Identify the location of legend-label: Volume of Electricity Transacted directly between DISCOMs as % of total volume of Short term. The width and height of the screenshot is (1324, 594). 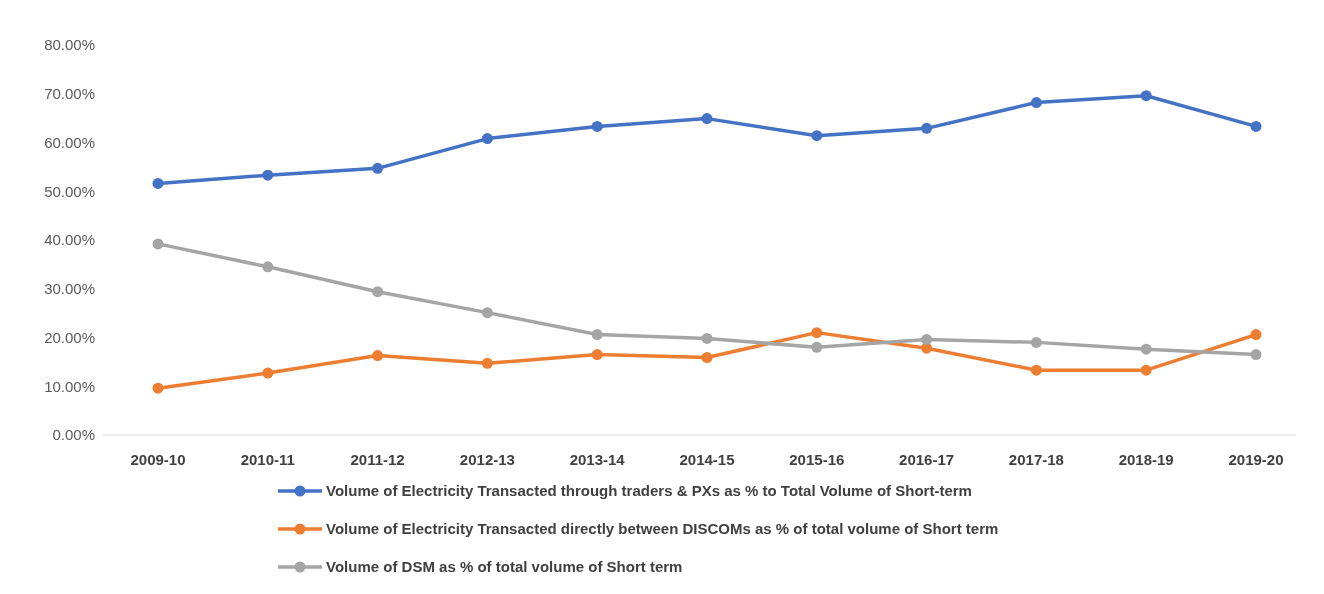
(662, 529).